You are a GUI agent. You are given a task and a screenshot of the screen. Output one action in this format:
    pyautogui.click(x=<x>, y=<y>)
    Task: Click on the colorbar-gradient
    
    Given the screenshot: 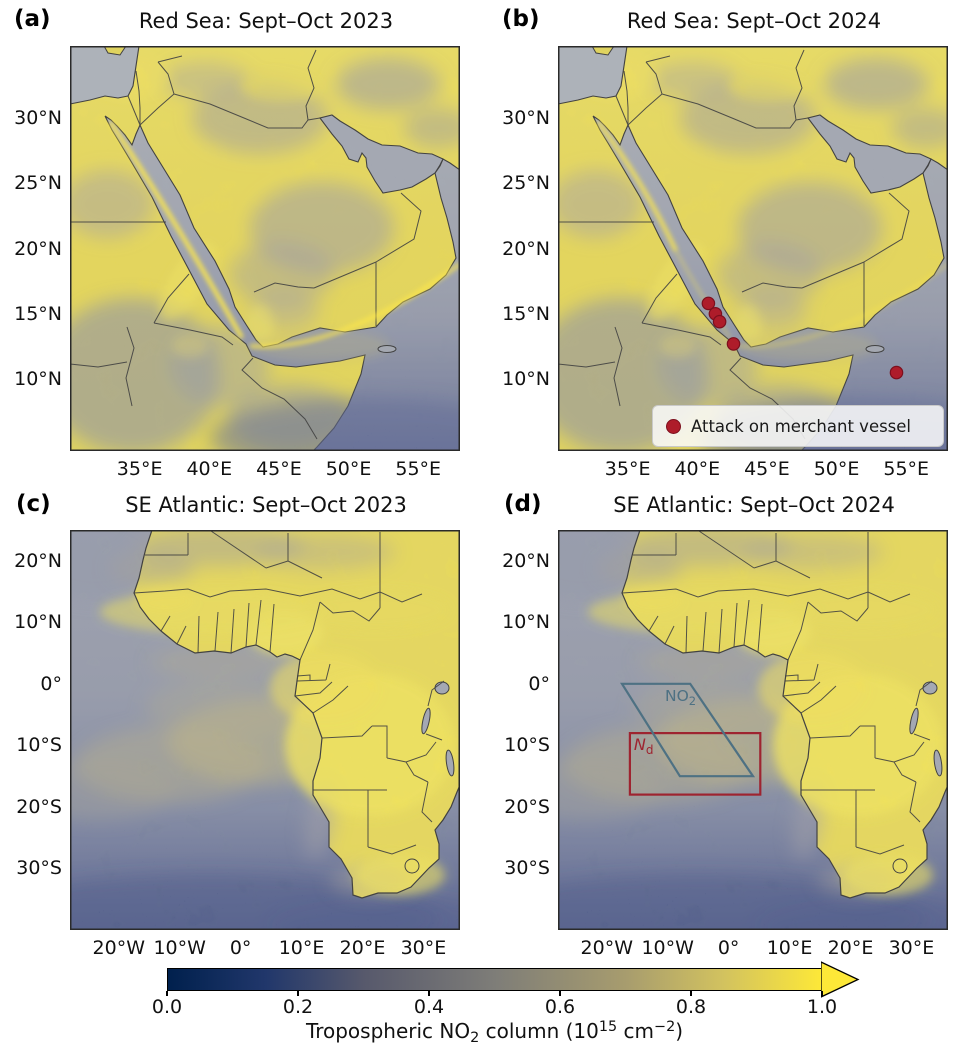 What is the action you would take?
    pyautogui.click(x=494, y=979)
    